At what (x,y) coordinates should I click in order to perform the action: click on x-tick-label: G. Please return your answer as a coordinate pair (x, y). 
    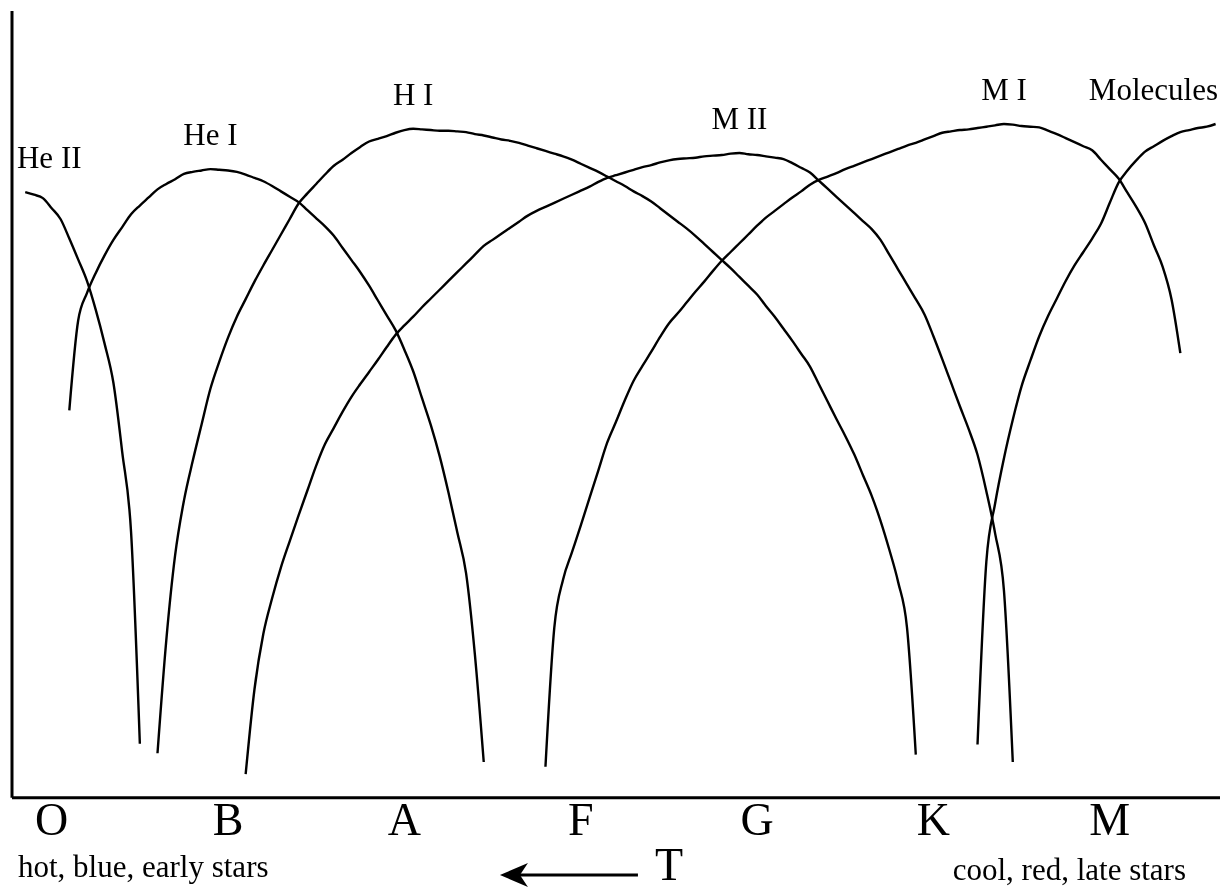
    Looking at the image, I should click on (757, 819).